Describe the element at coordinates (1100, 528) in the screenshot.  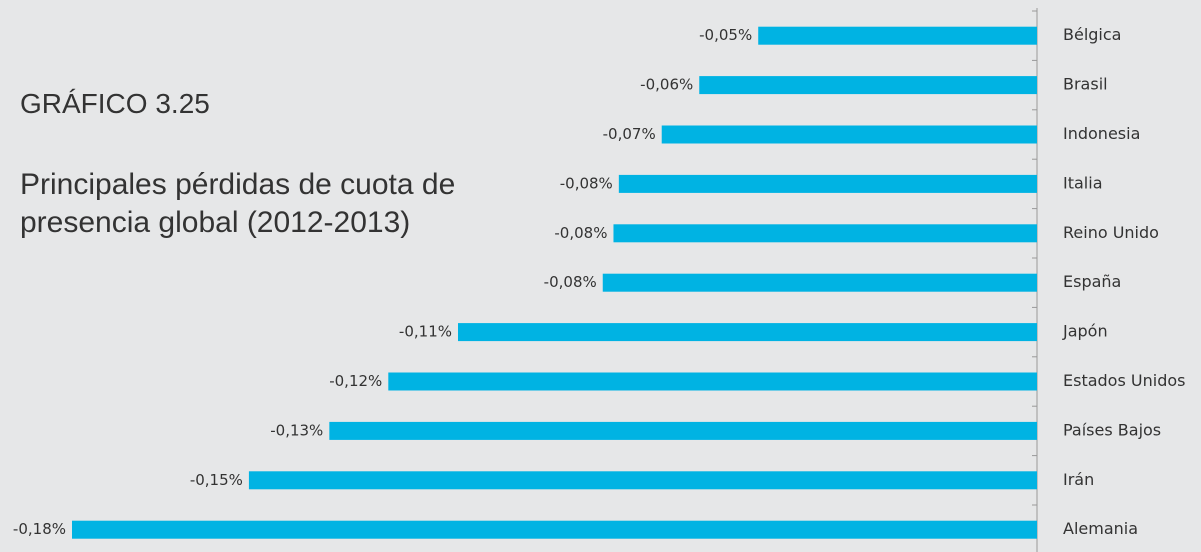
I see `category-label: Alemania` at that location.